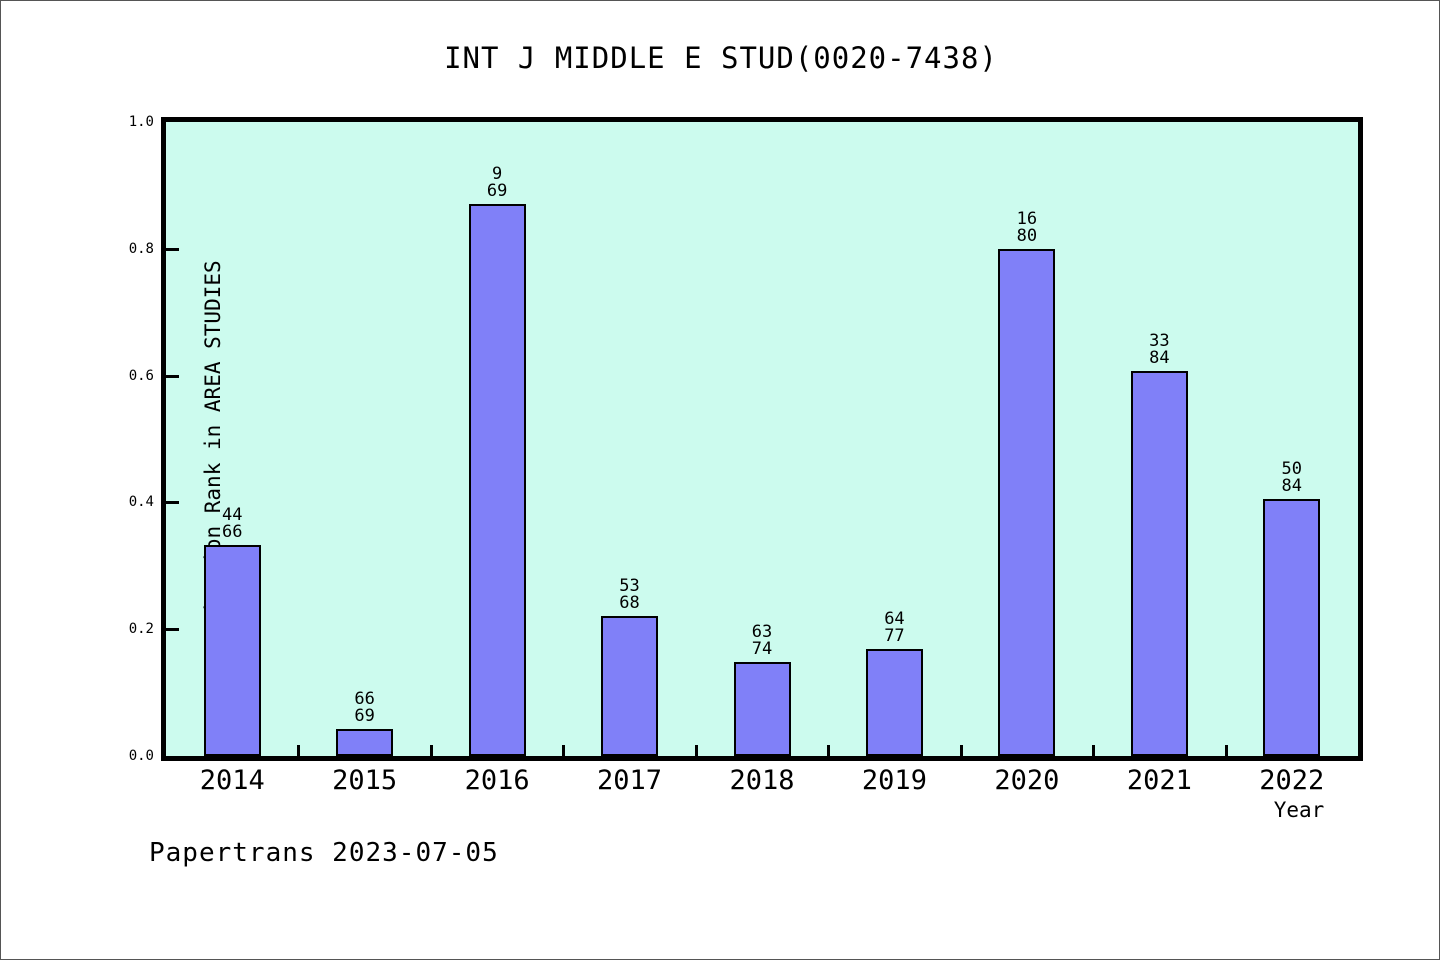  I want to click on x-tick-label: 2016, so click(497, 780).